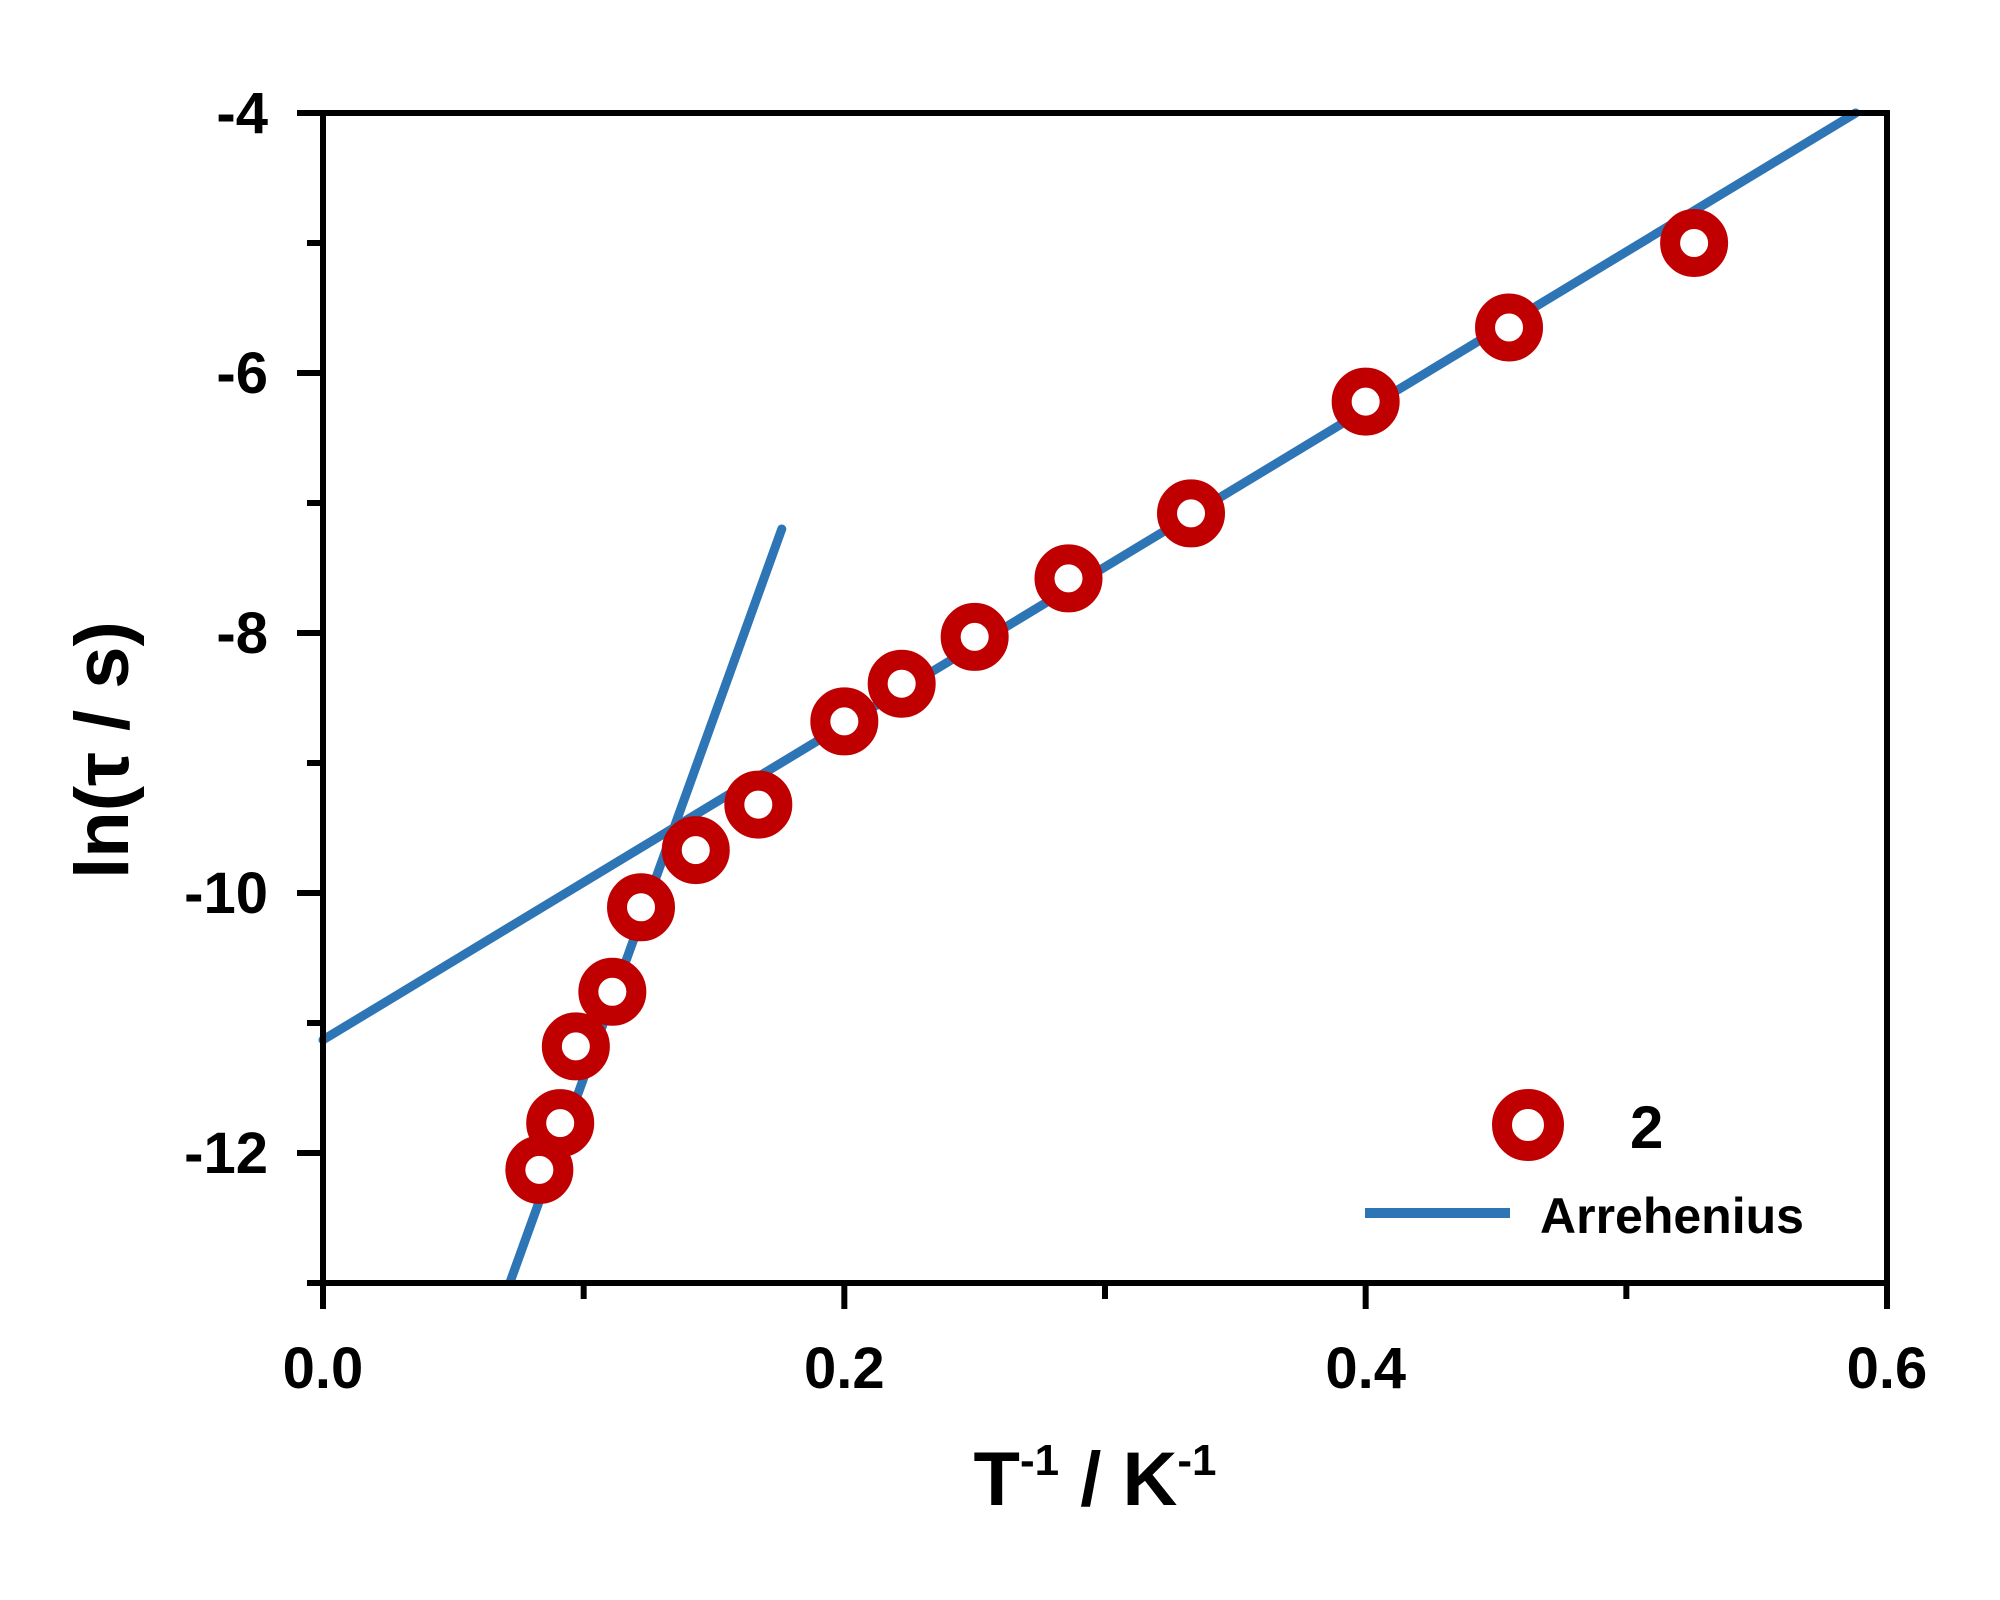 The image size is (2000, 1600). What do you see at coordinates (1646, 1127) in the screenshot?
I see `legend-label-scatter: 2` at bounding box center [1646, 1127].